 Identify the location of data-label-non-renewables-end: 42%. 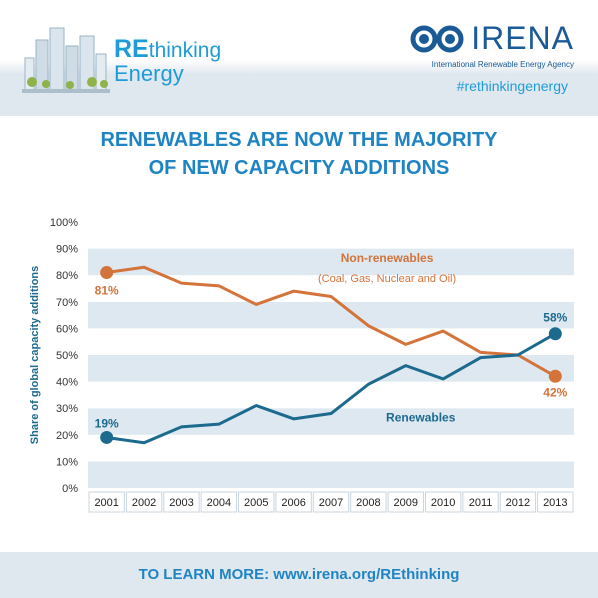
(555, 392).